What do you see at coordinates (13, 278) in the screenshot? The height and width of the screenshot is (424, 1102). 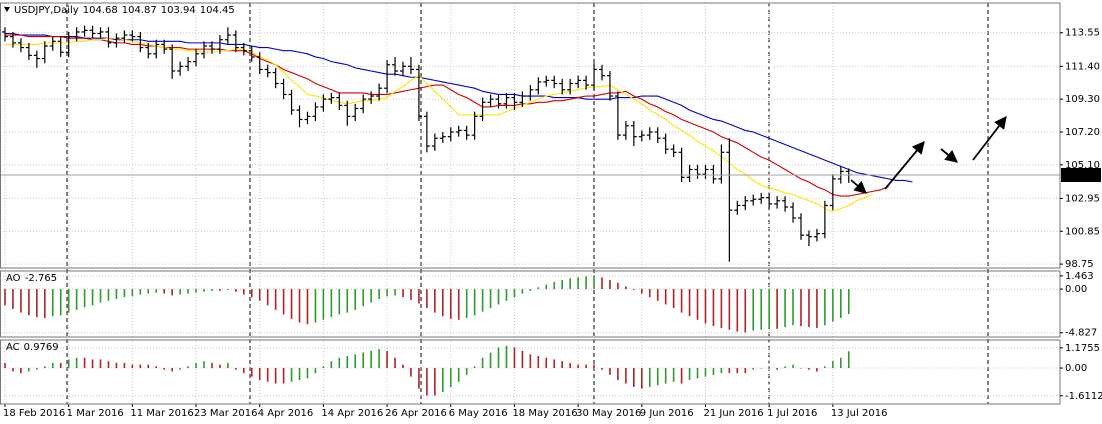 I see `ao-title: AO` at bounding box center [13, 278].